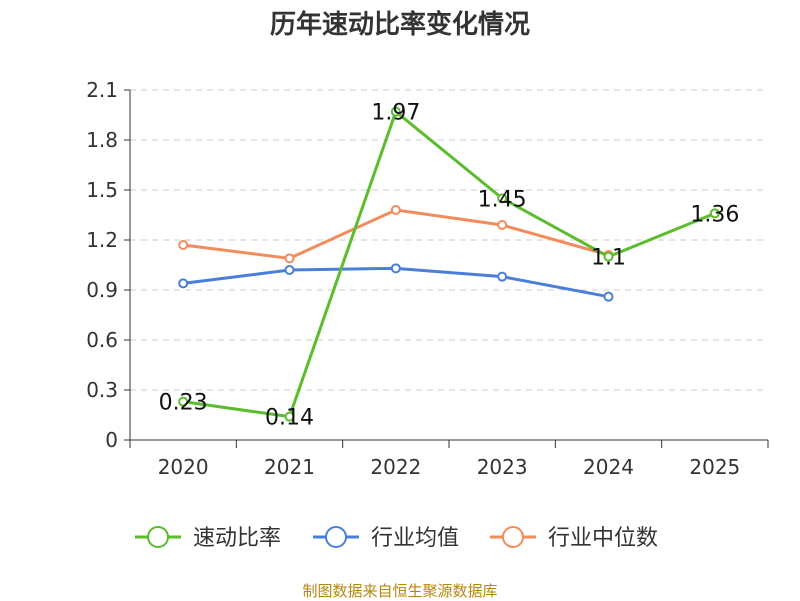 The height and width of the screenshot is (601, 800). What do you see at coordinates (415, 538) in the screenshot?
I see `legend-label: 行业均值` at bounding box center [415, 538].